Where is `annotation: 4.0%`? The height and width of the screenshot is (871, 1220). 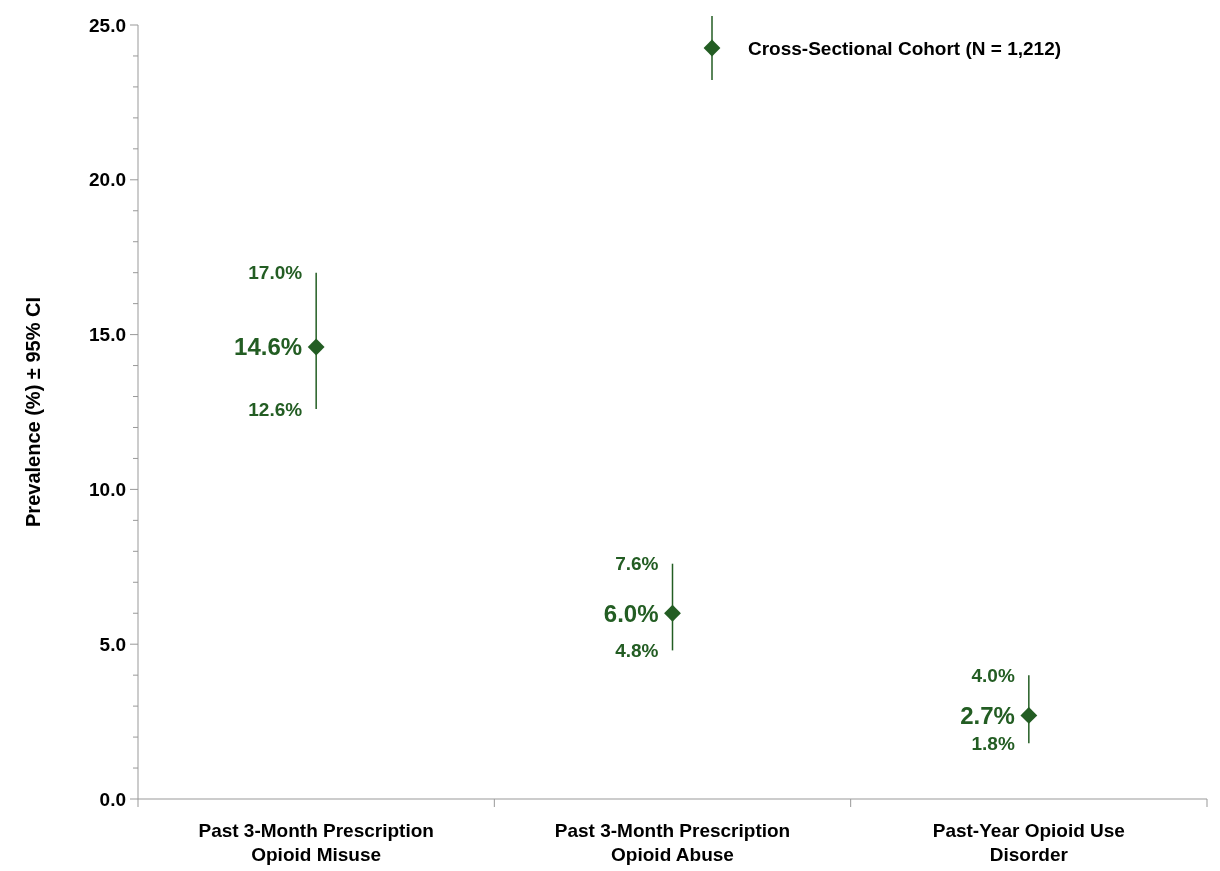 annotation: 4.0% is located at coordinates (993, 675).